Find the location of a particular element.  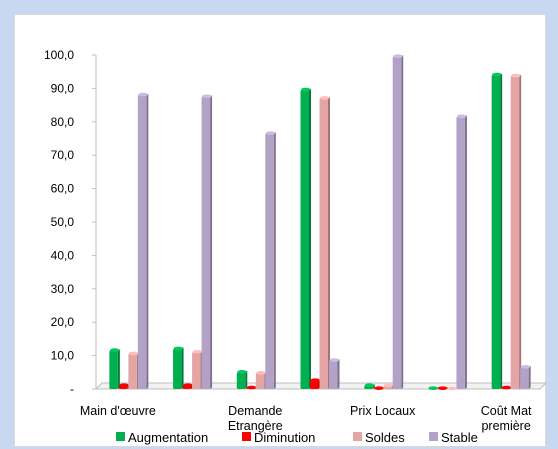

x-tick-label: Main d'œuvre is located at coordinates (118, 411).